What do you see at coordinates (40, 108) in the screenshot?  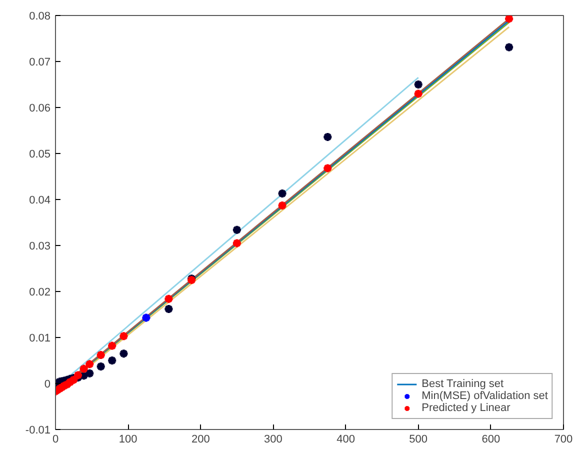 I see `y-tick-label: 0.06` at bounding box center [40, 108].